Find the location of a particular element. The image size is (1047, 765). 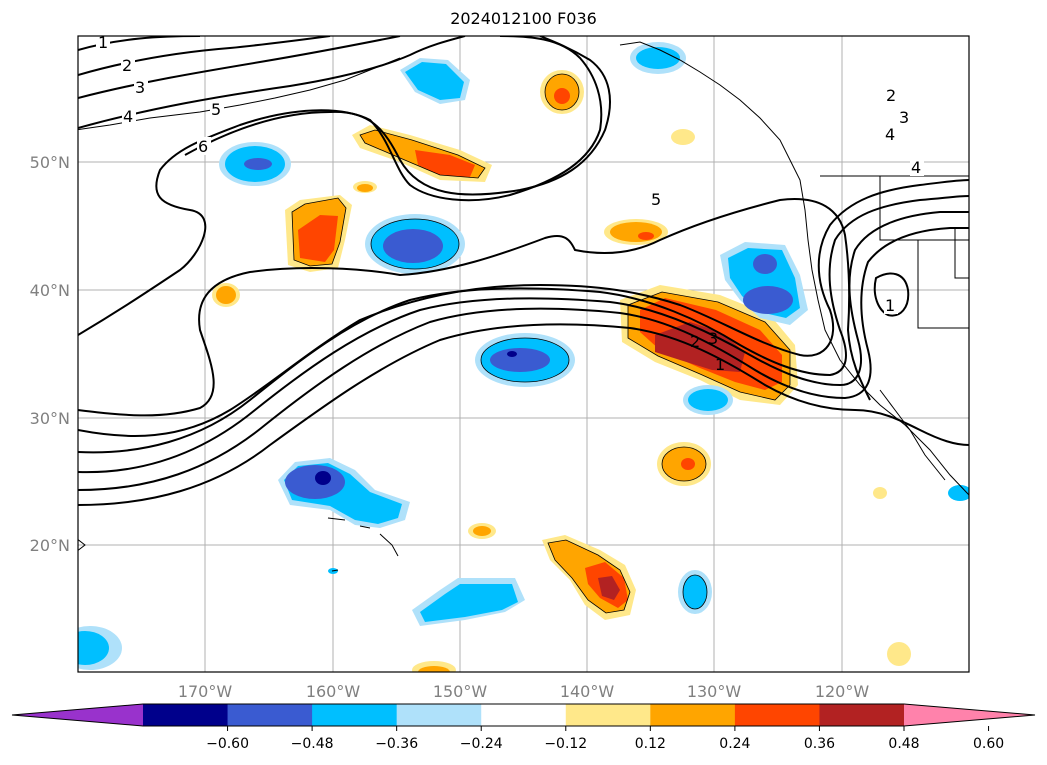

colorbar-tick-label: 0.48 is located at coordinates (903, 744).